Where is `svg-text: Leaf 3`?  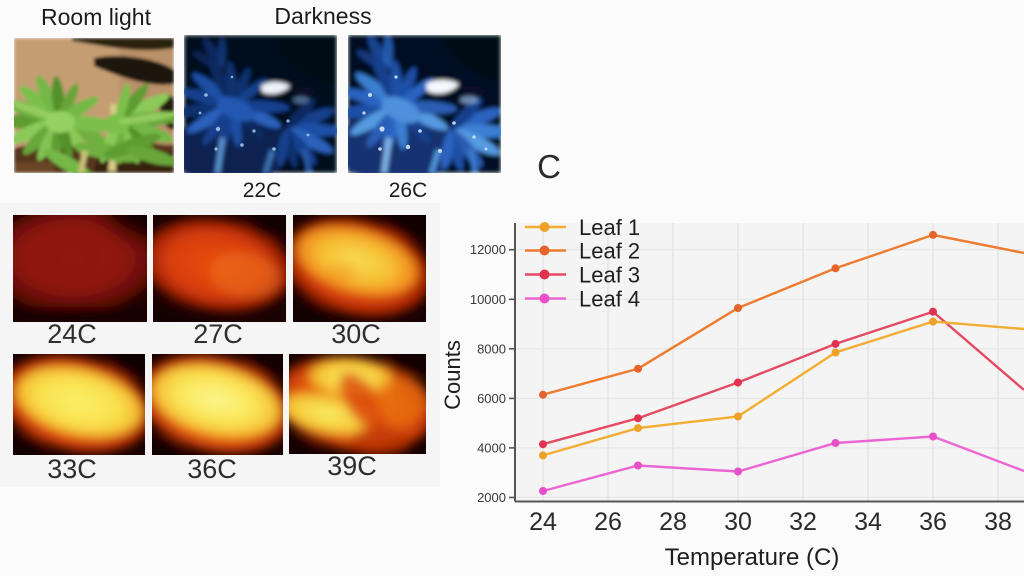
svg-text: Leaf 3 is located at coordinates (609, 275).